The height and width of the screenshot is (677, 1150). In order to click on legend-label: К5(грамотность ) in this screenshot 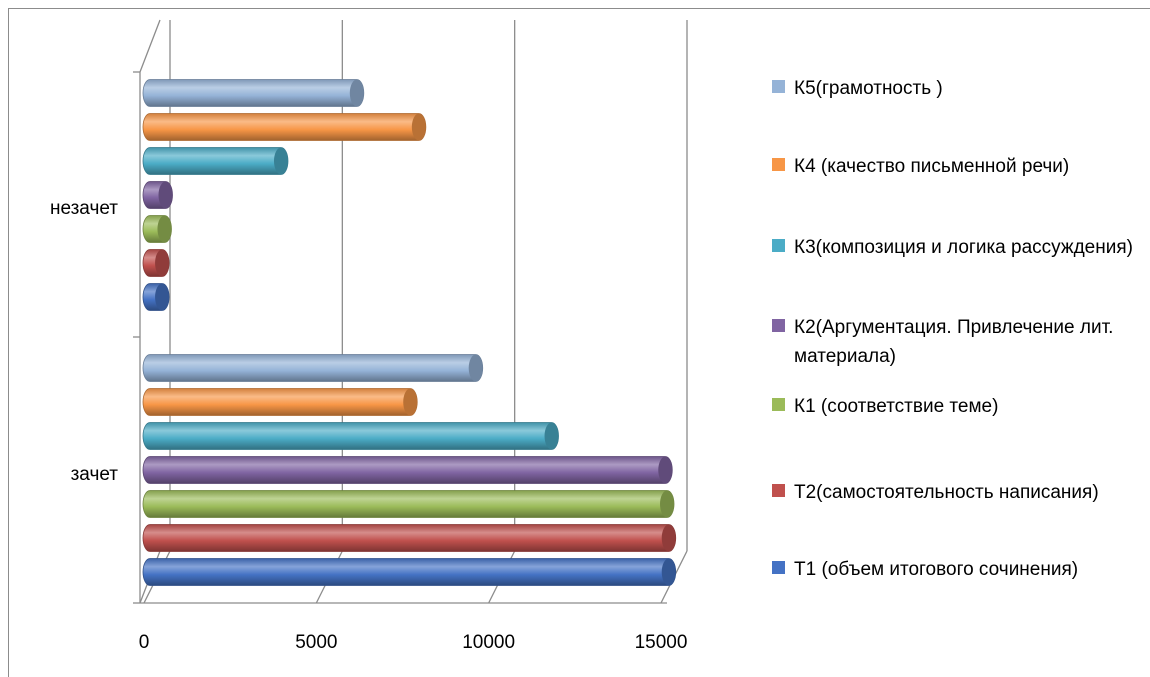, I will do `click(868, 88)`.